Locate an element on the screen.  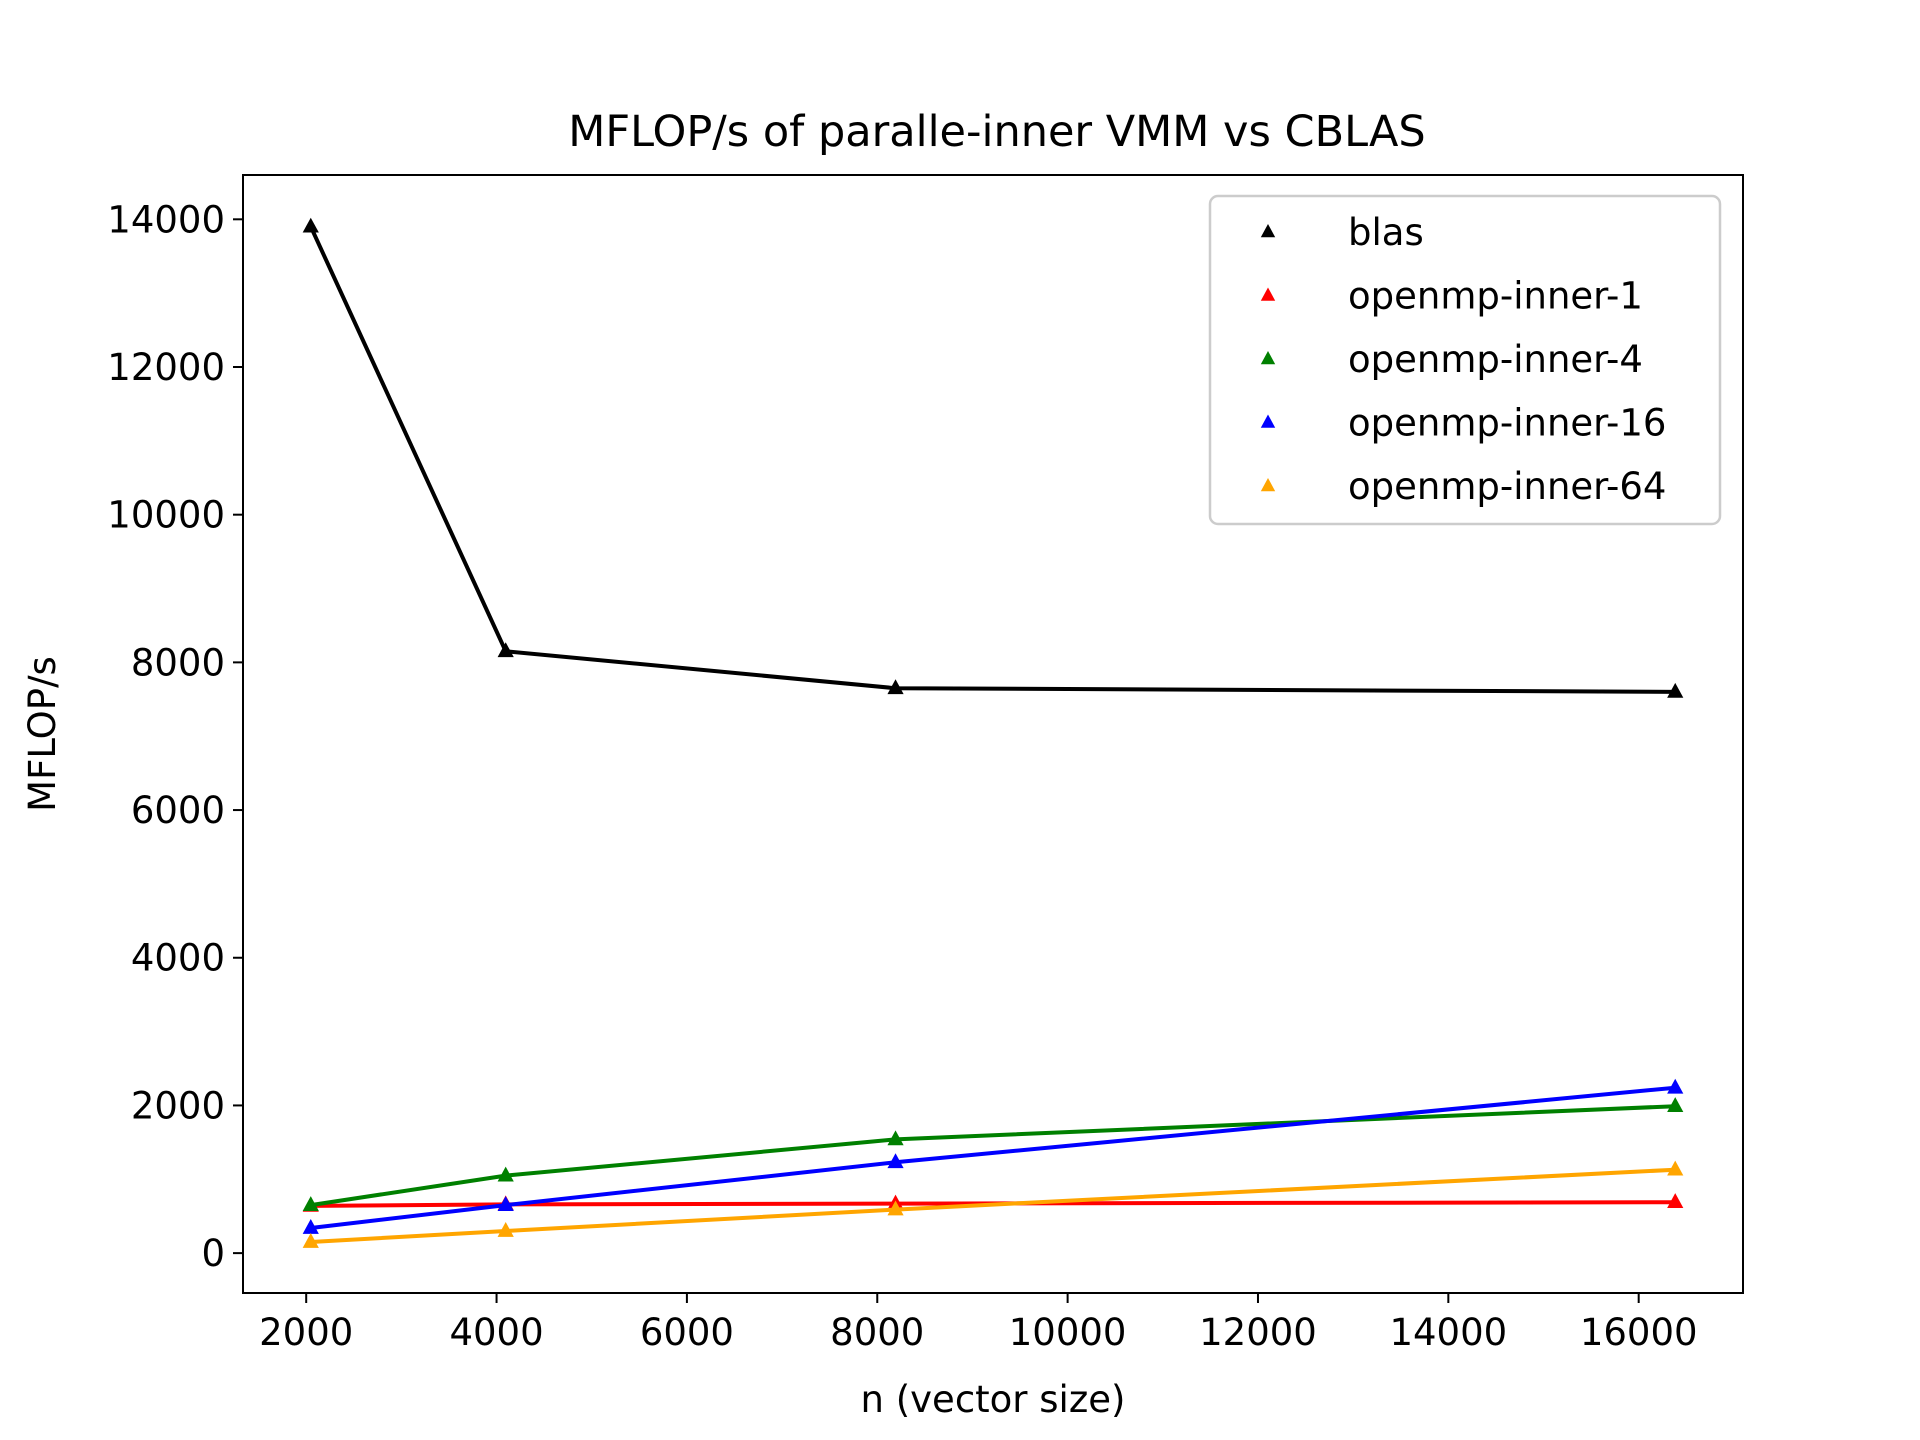
x-tick-label: 8000 is located at coordinates (877, 1332).